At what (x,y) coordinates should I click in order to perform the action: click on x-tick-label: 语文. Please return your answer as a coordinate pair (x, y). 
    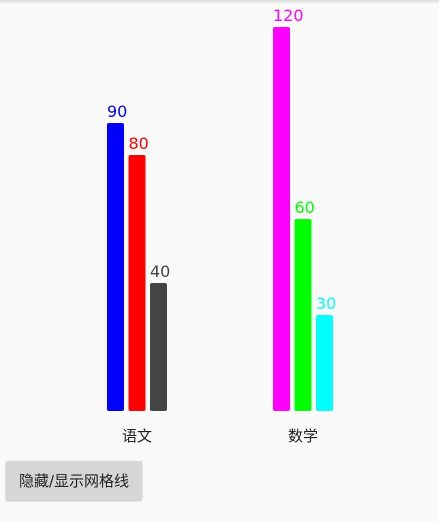
    Looking at the image, I should click on (137, 436).